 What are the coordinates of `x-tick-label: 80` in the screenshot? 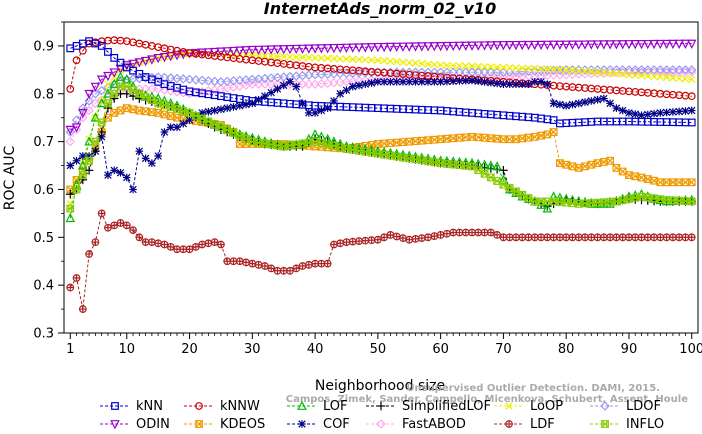 It's located at (566, 349).